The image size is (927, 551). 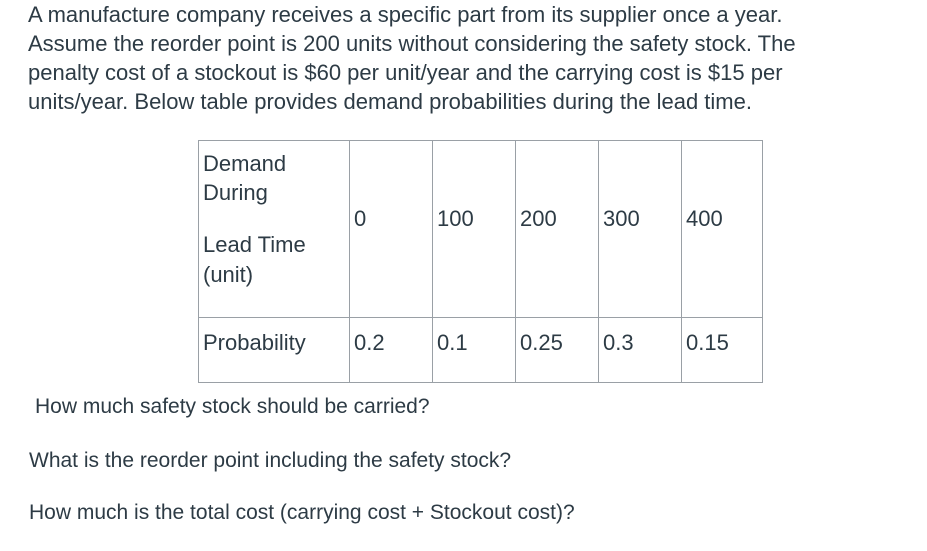 I want to click on table-row-probability: Probability 0.2 0.1 0.25 0.3 0.15, so click(x=480, y=350).